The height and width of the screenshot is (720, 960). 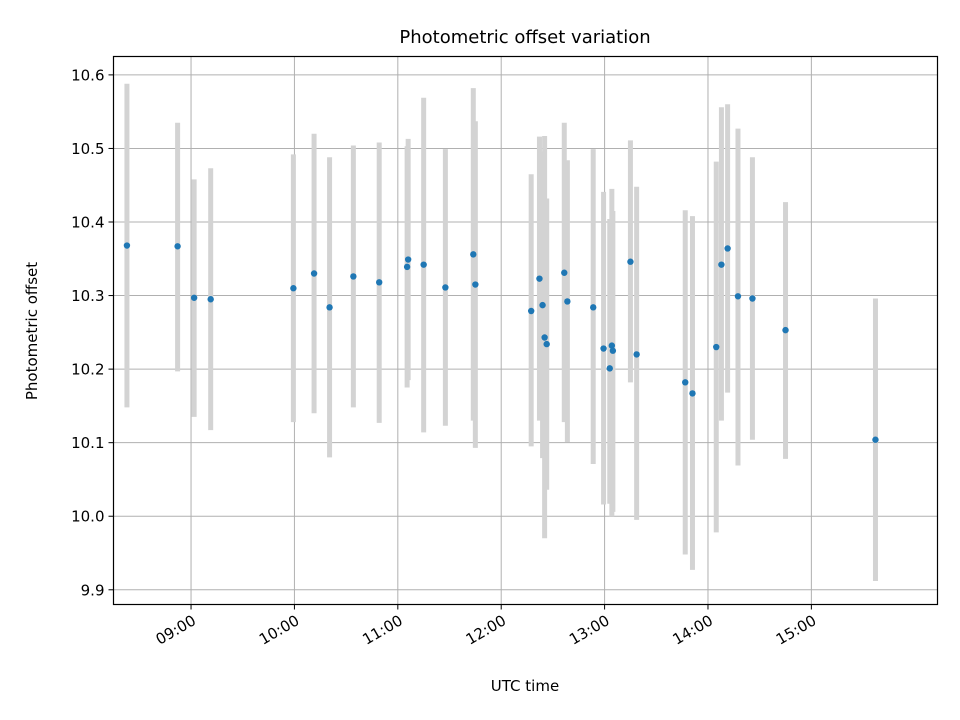 What do you see at coordinates (176, 629) in the screenshot?
I see `x-tick-label: 09:00` at bounding box center [176, 629].